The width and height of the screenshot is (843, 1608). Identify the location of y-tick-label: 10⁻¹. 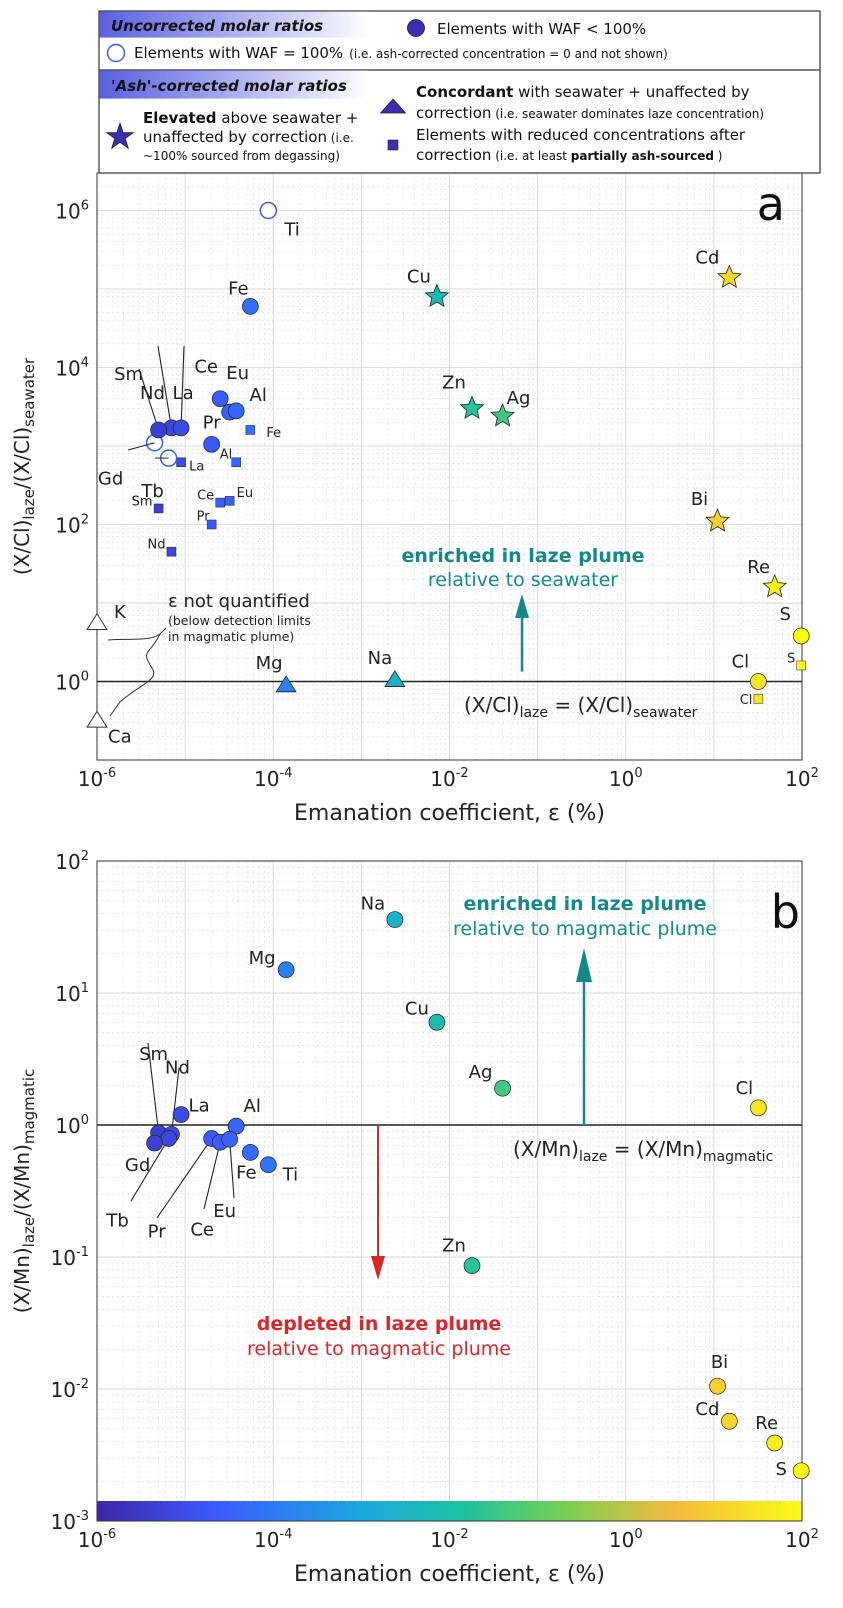
(70, 1257).